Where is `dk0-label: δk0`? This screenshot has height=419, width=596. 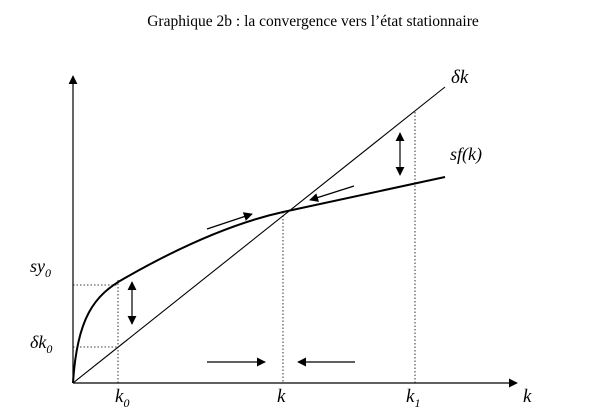 dk0-label: δk0 is located at coordinates (41, 344).